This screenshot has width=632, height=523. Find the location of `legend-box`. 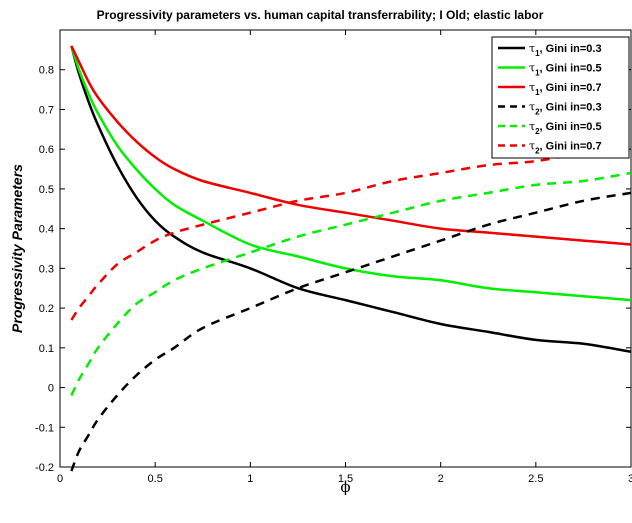

legend-box is located at coordinates (560, 97).